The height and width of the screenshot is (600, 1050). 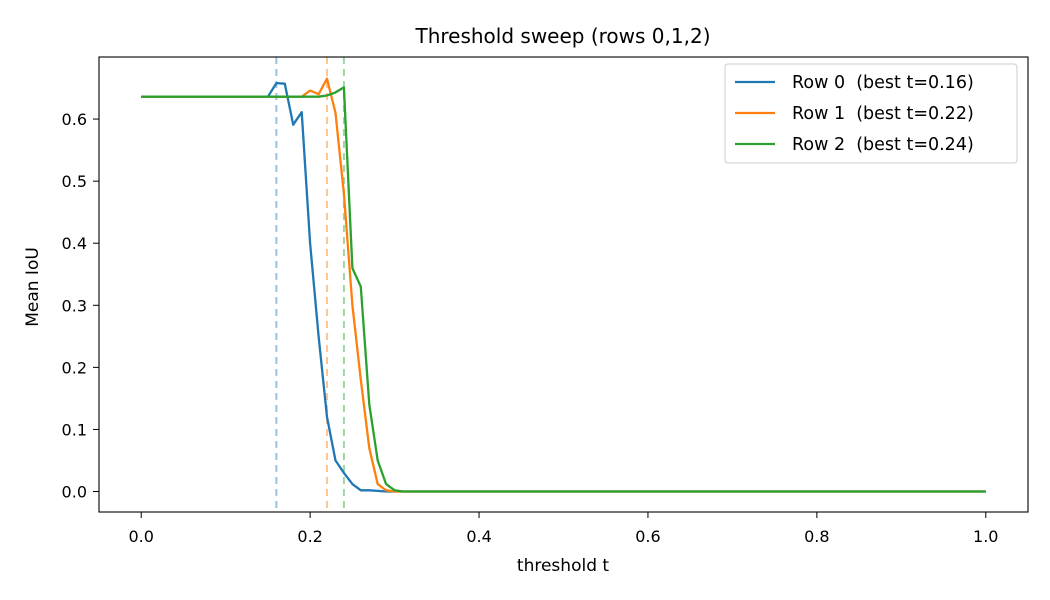 I want to click on y-axis-ticks: 0.0 0.1 0.2 0.3 0.4 0.5 0.6, so click(x=80, y=306).